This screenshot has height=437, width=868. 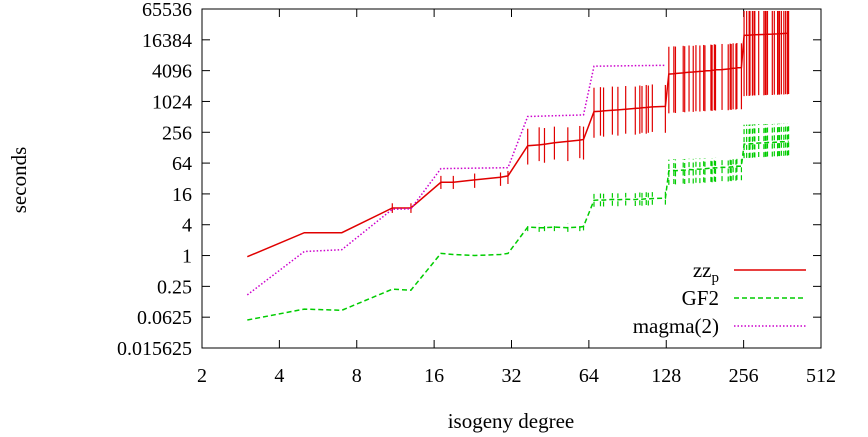 I want to click on y-tick-label: 16, so click(x=182, y=195).